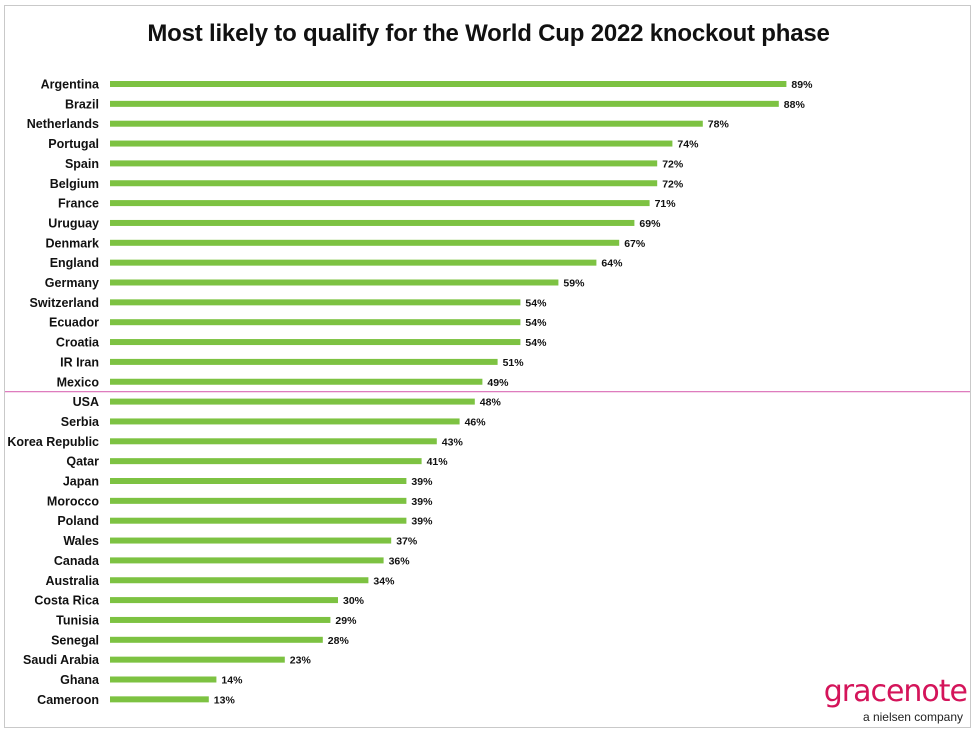 The width and height of the screenshot is (977, 736). I want to click on value-label: 34%, so click(384, 581).